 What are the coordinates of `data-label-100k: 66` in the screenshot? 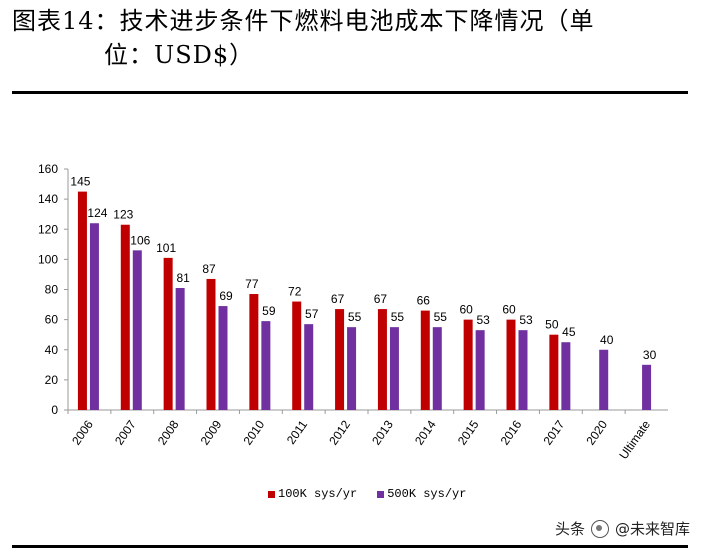 It's located at (424, 301).